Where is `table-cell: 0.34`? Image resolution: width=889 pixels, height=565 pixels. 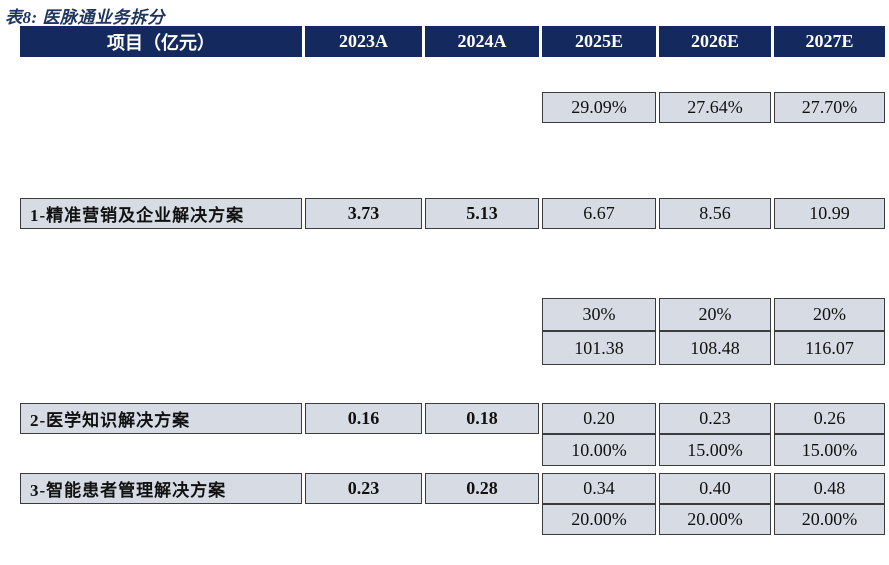 table-cell: 0.34 is located at coordinates (599, 488).